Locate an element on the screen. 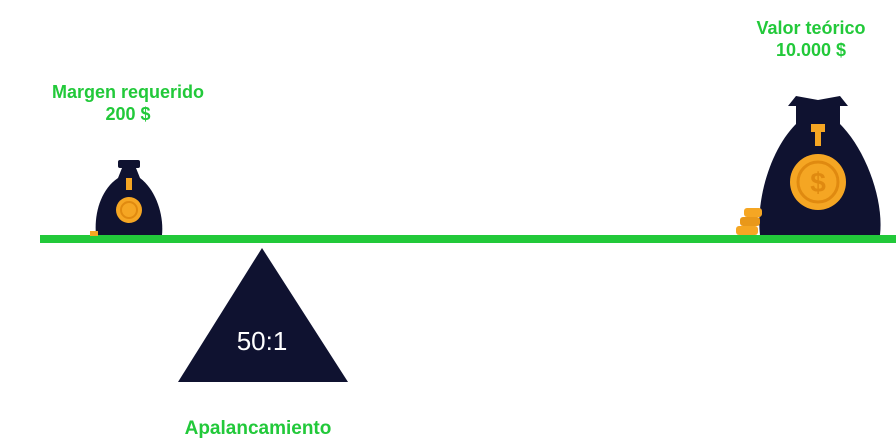 The width and height of the screenshot is (896, 441). fulcrum-triangle-icon: 50:1 is located at coordinates (263, 315).